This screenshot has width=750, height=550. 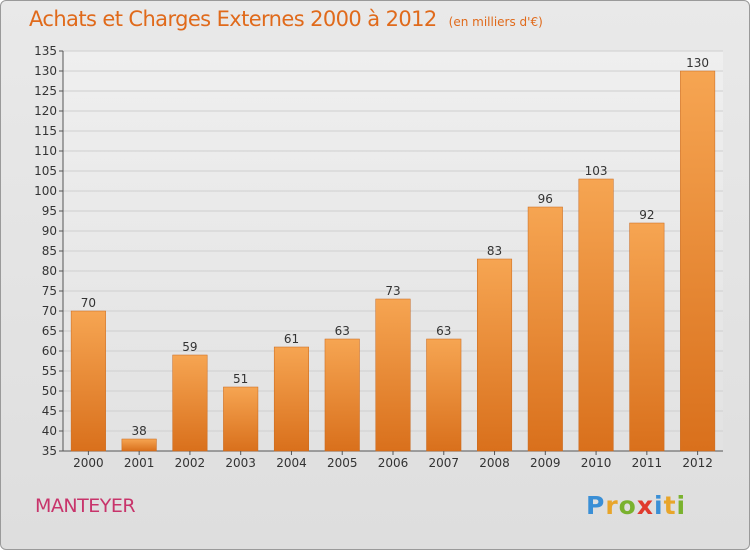 I want to click on x-tick-label: 2008, so click(x=494, y=463).